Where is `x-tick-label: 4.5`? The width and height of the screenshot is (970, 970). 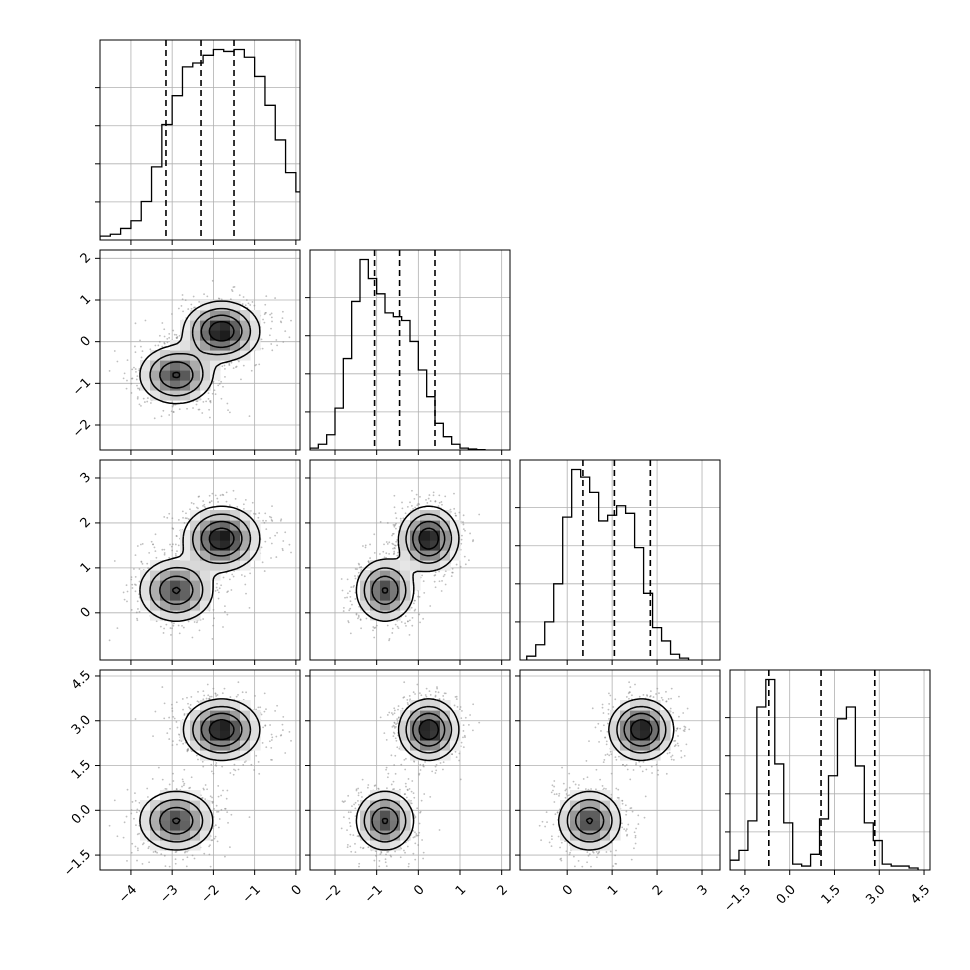 x-tick-label: 4.5 is located at coordinates (920, 894).